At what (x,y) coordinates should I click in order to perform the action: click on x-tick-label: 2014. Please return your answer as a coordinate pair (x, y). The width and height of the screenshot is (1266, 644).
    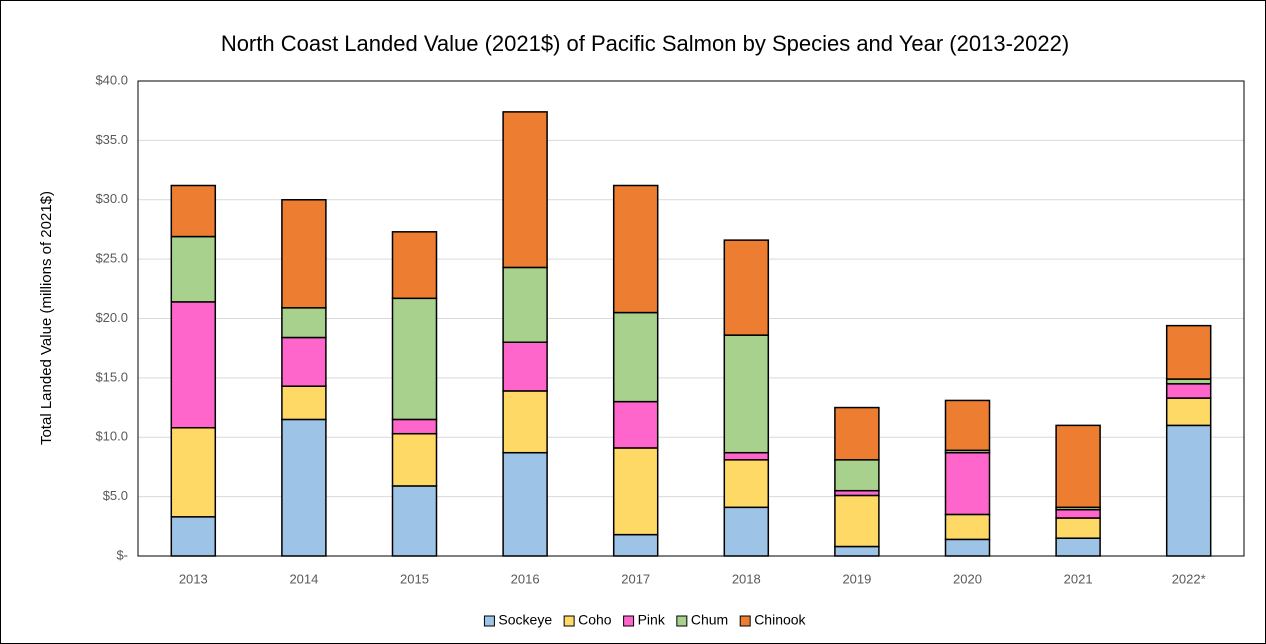
    Looking at the image, I should click on (303, 578).